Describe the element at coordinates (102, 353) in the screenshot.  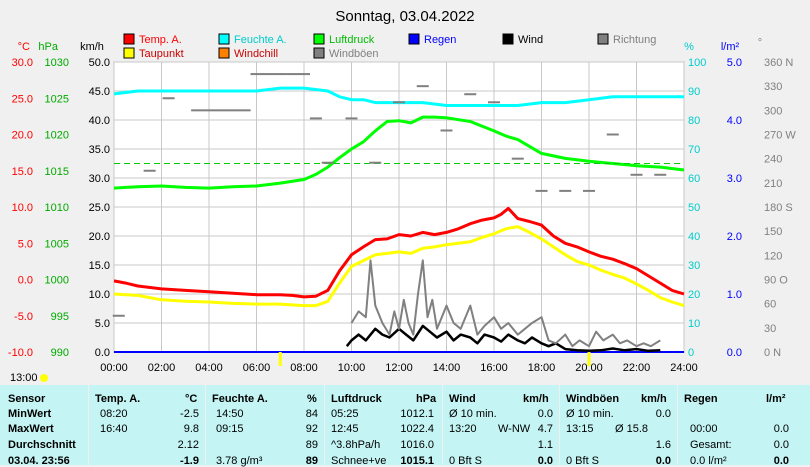
I see `wind-tick-label: 0.0` at that location.